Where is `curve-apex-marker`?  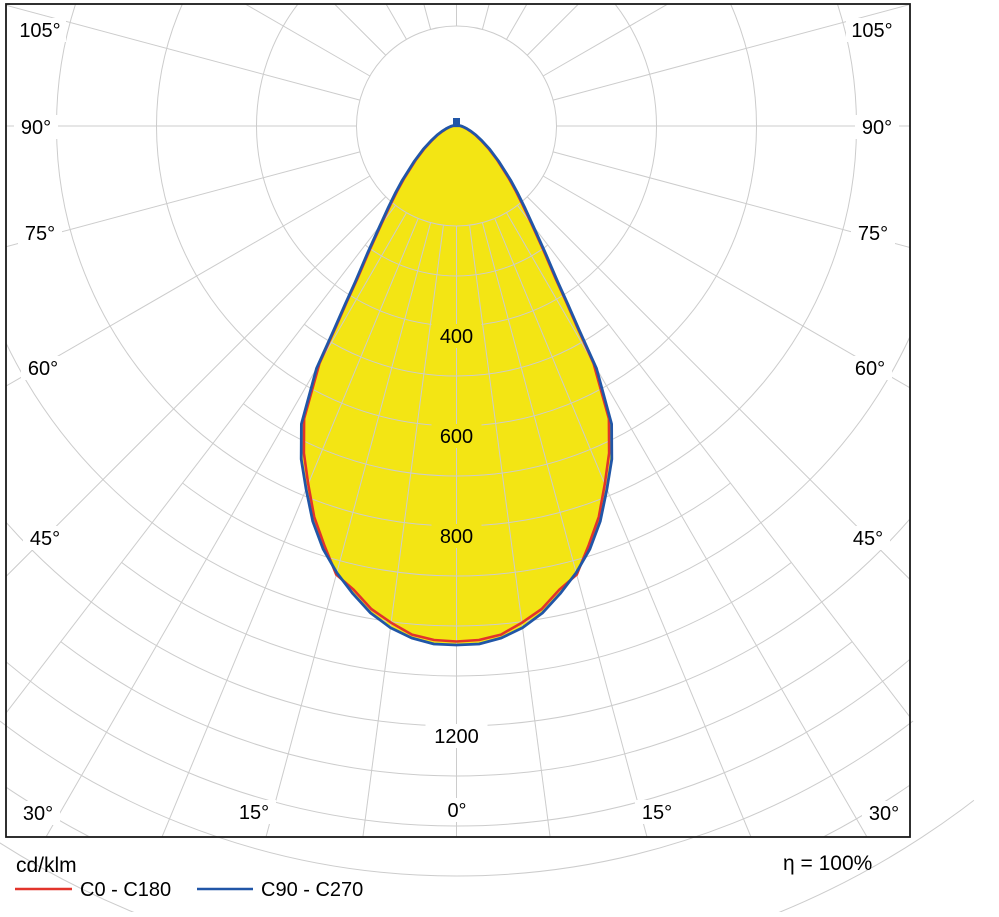 curve-apex-marker is located at coordinates (456, 122).